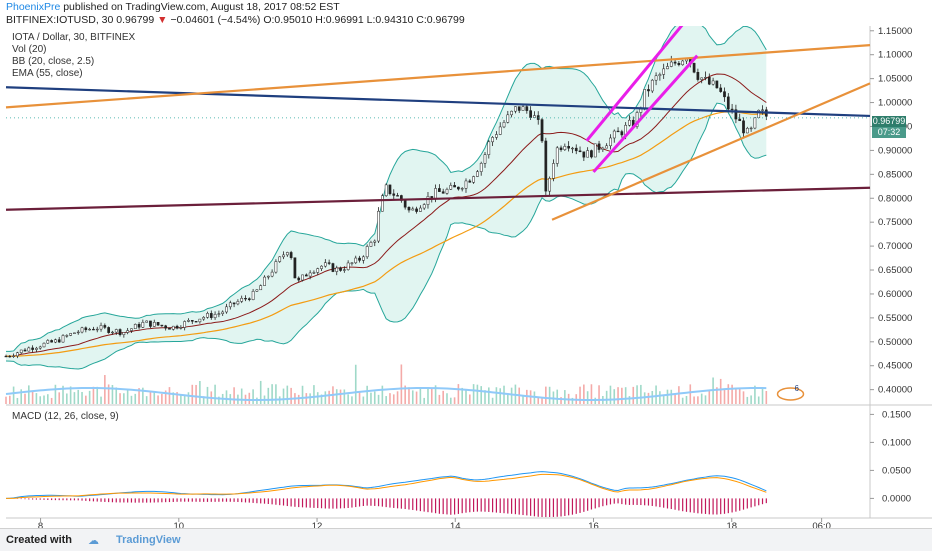  I want to click on created-with-label: Created with, so click(39, 540).